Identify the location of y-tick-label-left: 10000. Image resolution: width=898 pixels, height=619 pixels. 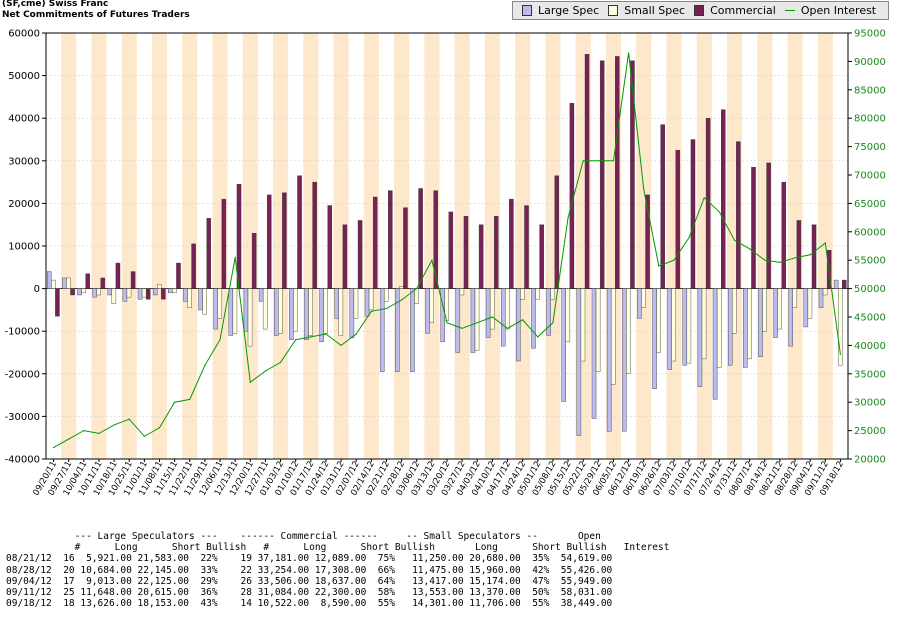
(24, 247).